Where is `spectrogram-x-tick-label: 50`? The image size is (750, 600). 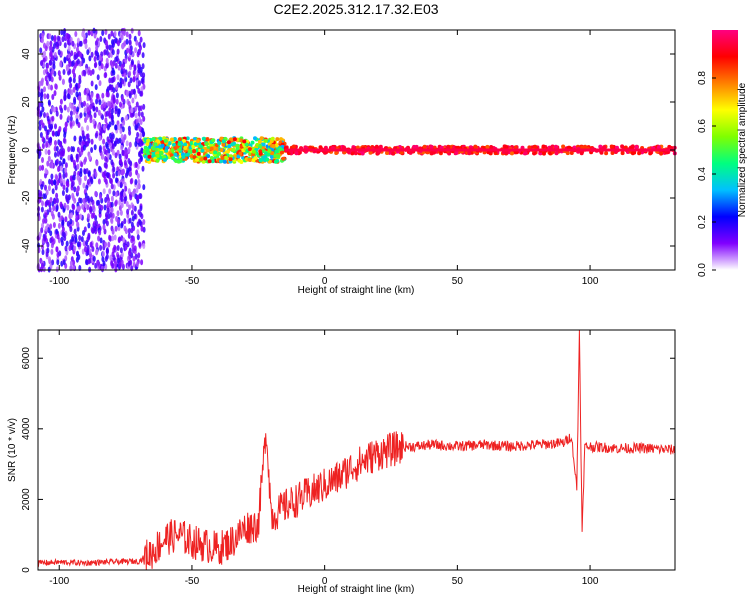
spectrogram-x-tick-label: 50 is located at coordinates (458, 281).